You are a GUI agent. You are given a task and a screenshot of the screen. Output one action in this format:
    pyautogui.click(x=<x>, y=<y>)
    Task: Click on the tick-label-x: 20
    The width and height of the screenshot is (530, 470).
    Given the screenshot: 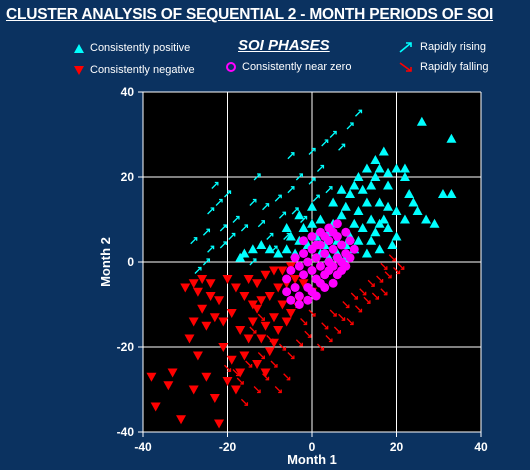 What is the action you would take?
    pyautogui.click(x=397, y=447)
    